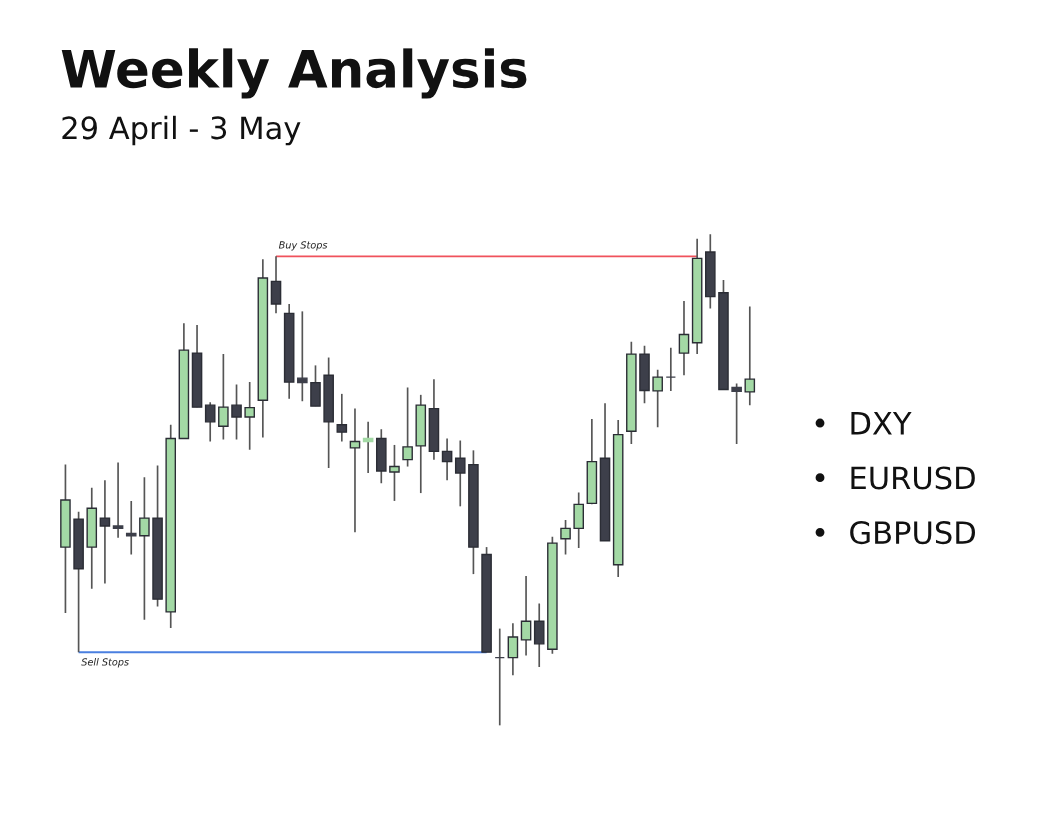 This screenshot has width=1056, height=816. Describe the element at coordinates (895, 478) in the screenshot. I see `text: • EURUSD` at that location.